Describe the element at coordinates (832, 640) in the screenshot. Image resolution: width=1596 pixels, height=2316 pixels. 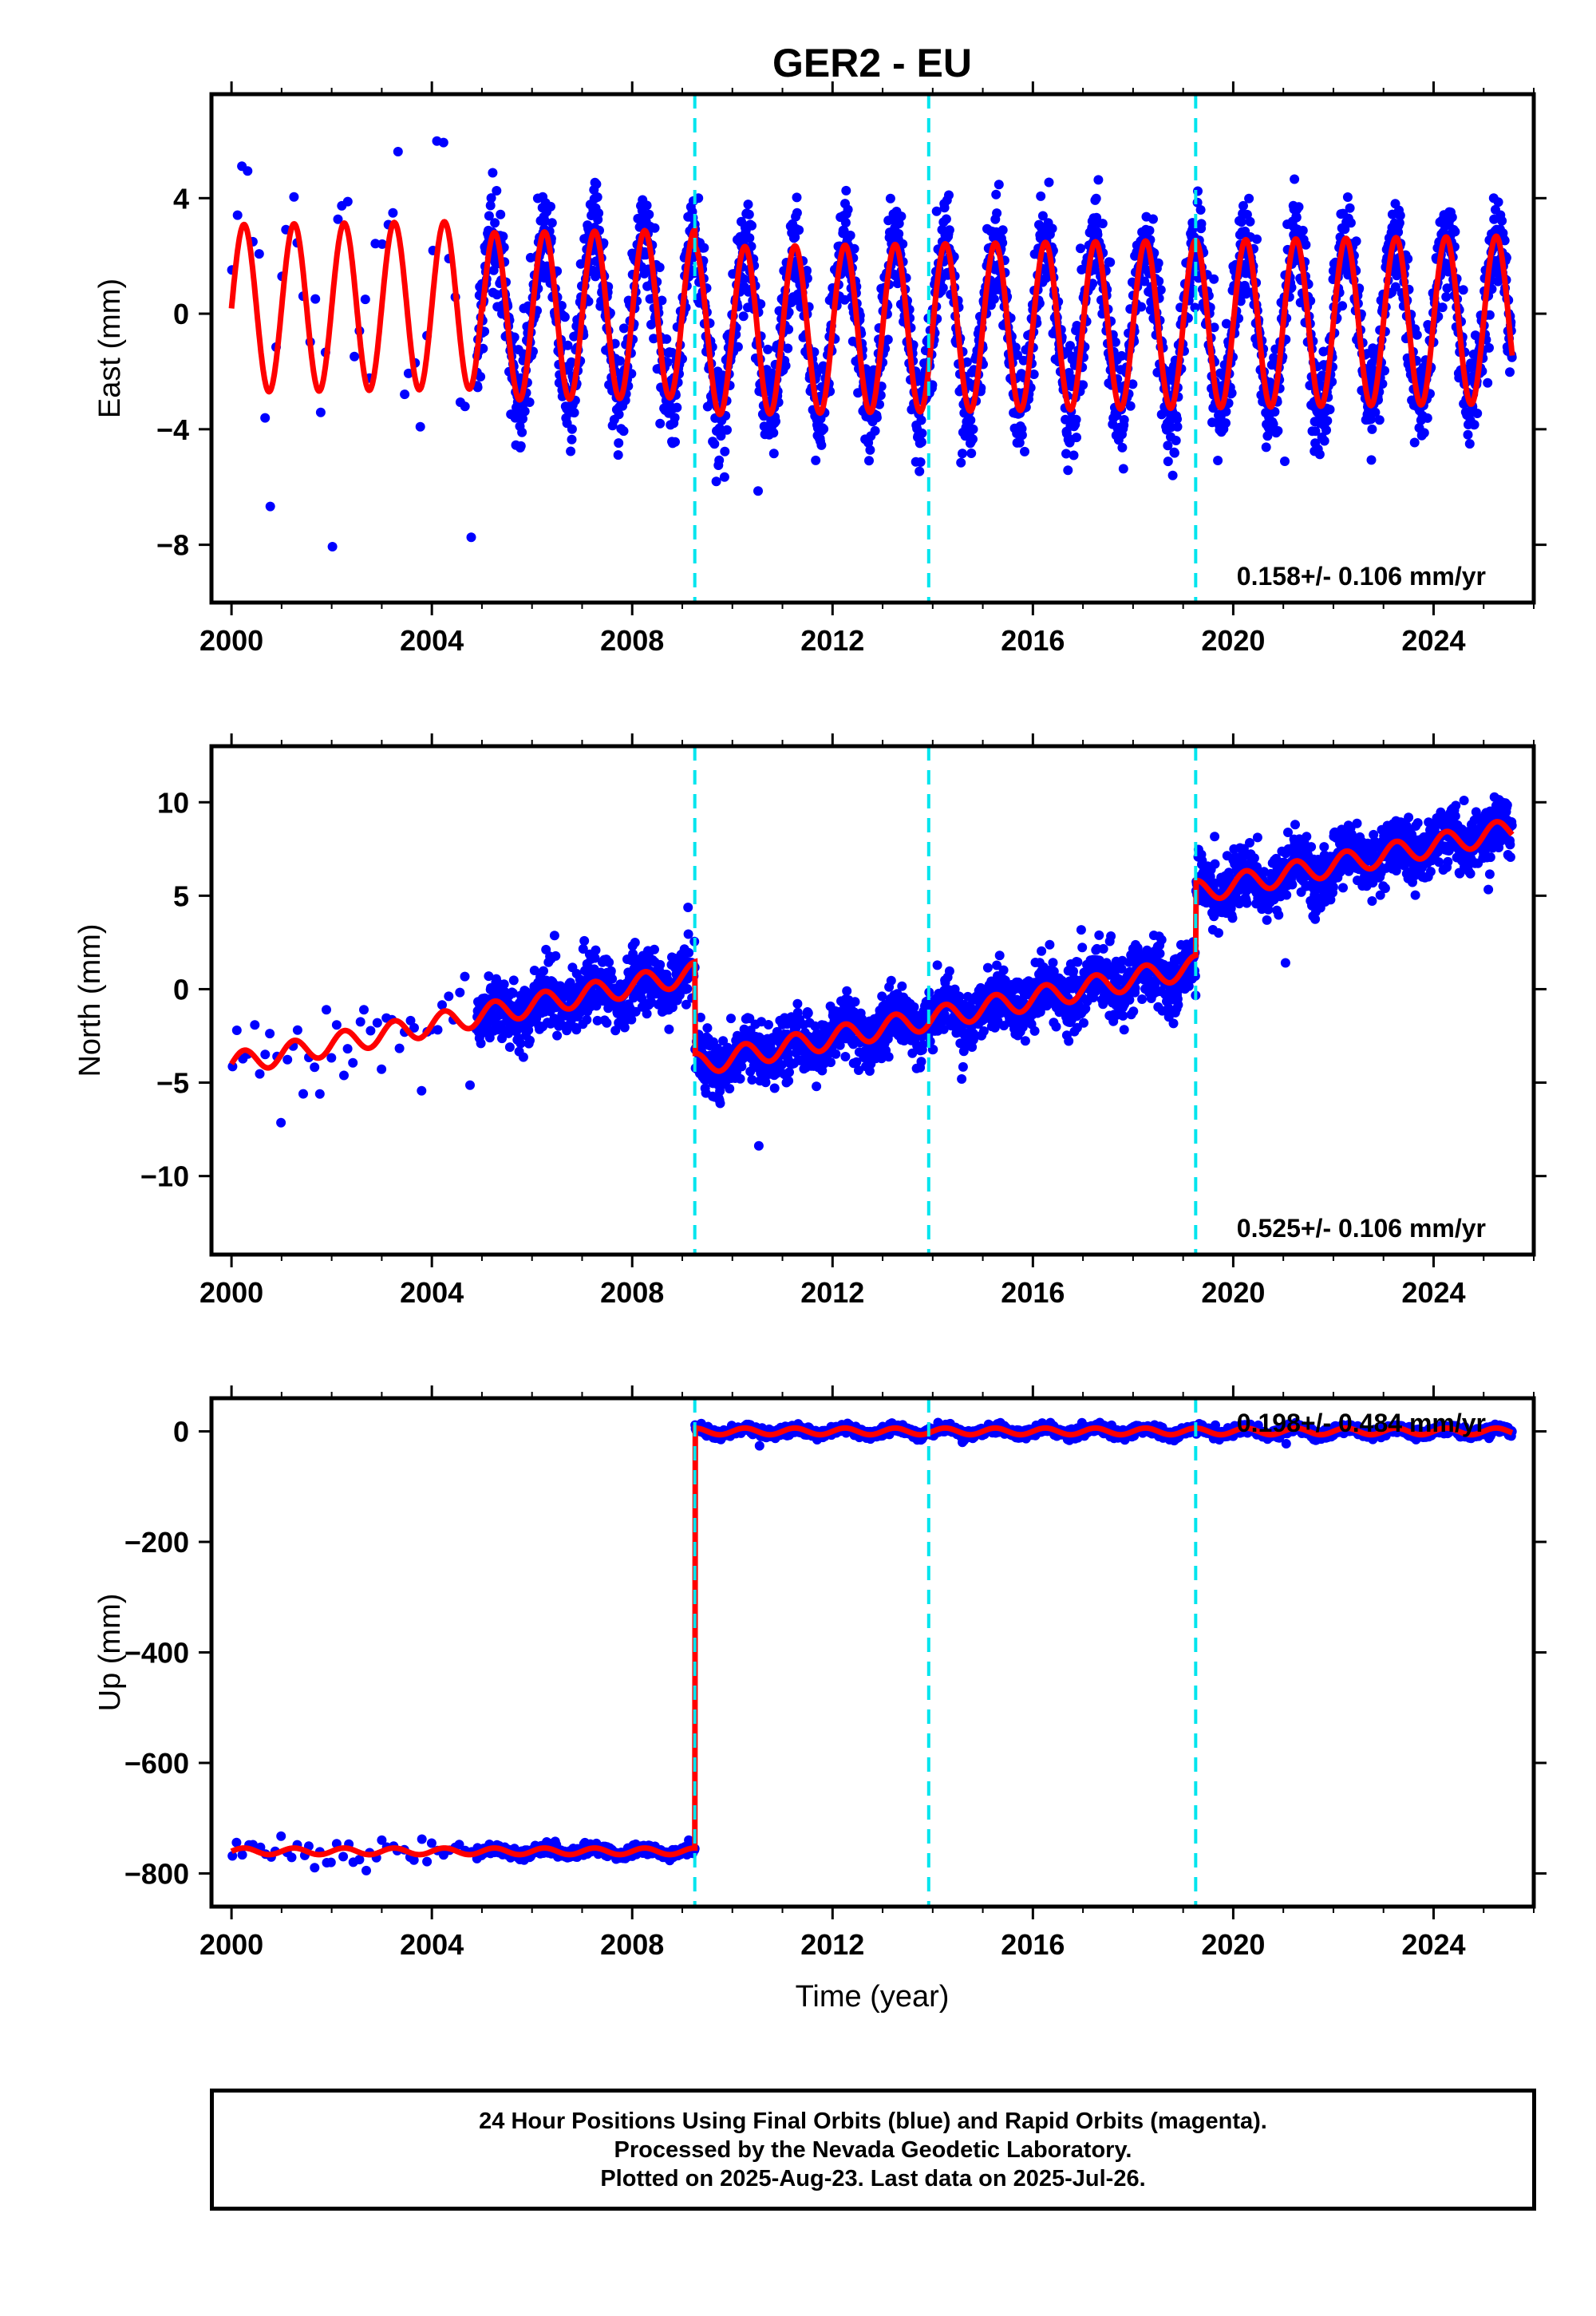
I see `x-tick-label: 2012` at that location.